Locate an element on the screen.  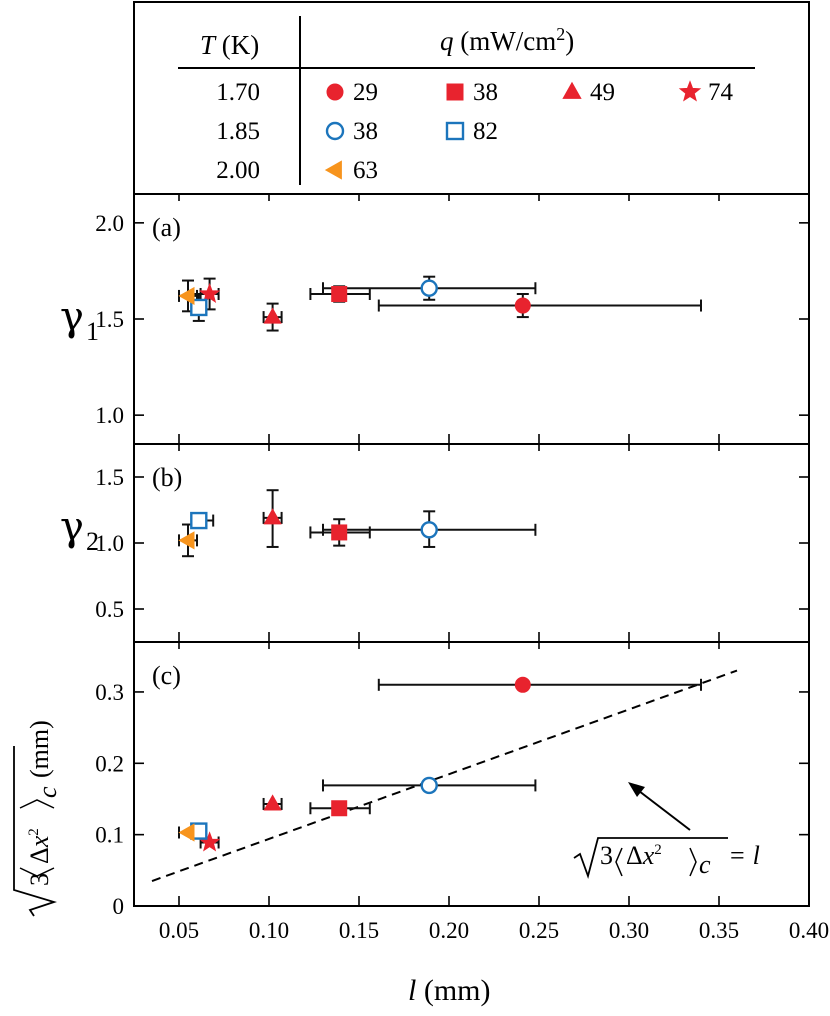
point-b-2.00K-63 is located at coordinates (186, 540).